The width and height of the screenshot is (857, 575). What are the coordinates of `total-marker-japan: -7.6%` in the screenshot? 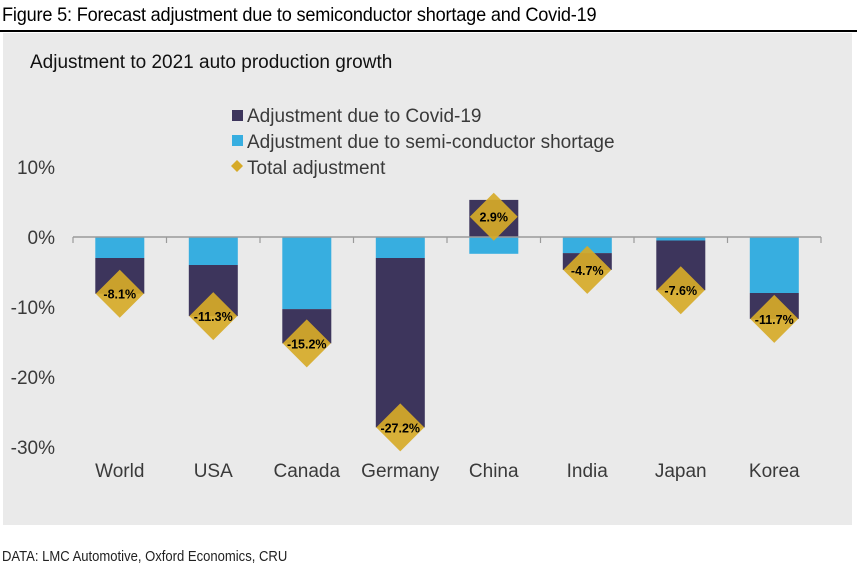 It's located at (680, 290).